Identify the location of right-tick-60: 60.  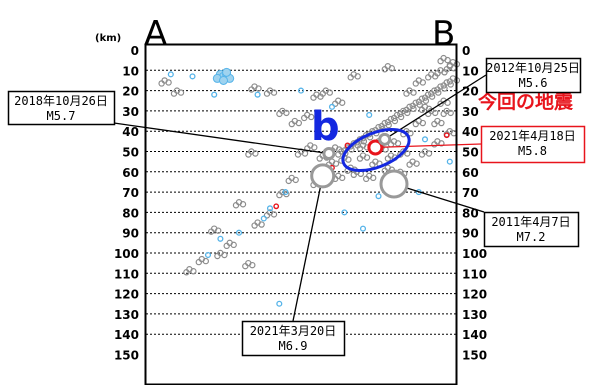
(470, 173).